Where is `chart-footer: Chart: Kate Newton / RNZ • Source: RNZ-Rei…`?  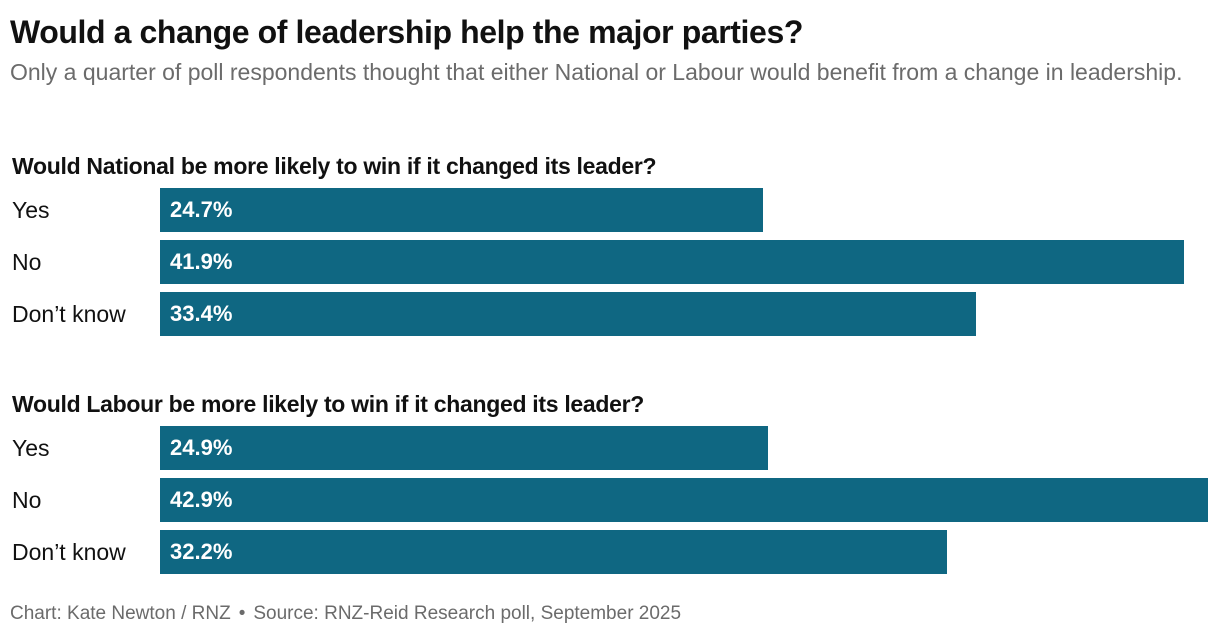
chart-footer: Chart: Kate Newton / RNZ • Source: RNZ-Rei… is located at coordinates (345, 614).